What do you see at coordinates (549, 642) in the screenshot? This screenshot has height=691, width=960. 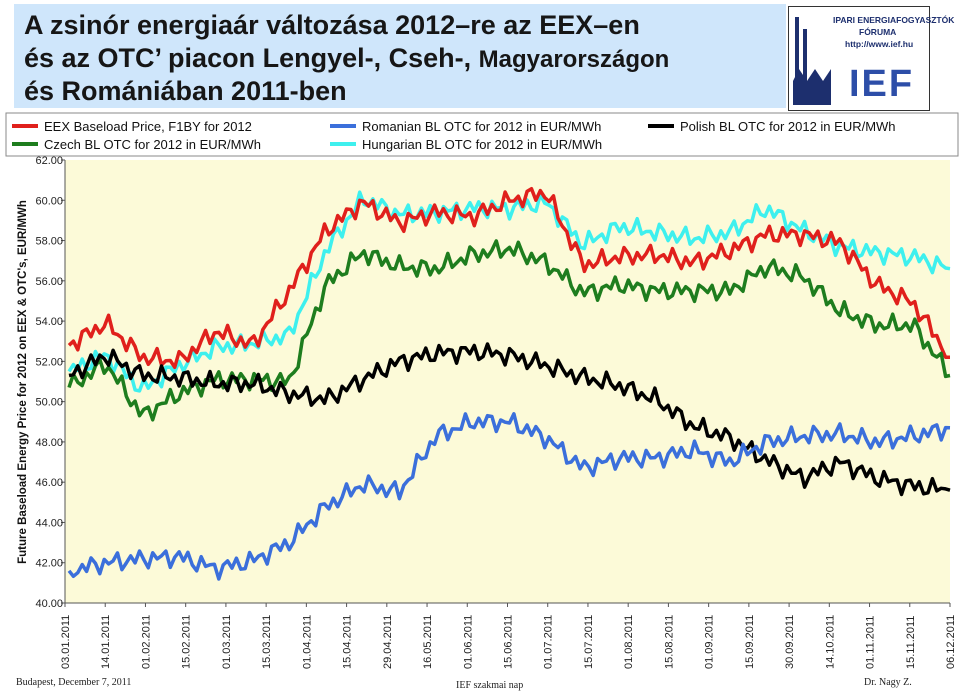 I see `x-tick-label: 01.07.2011` at bounding box center [549, 642].